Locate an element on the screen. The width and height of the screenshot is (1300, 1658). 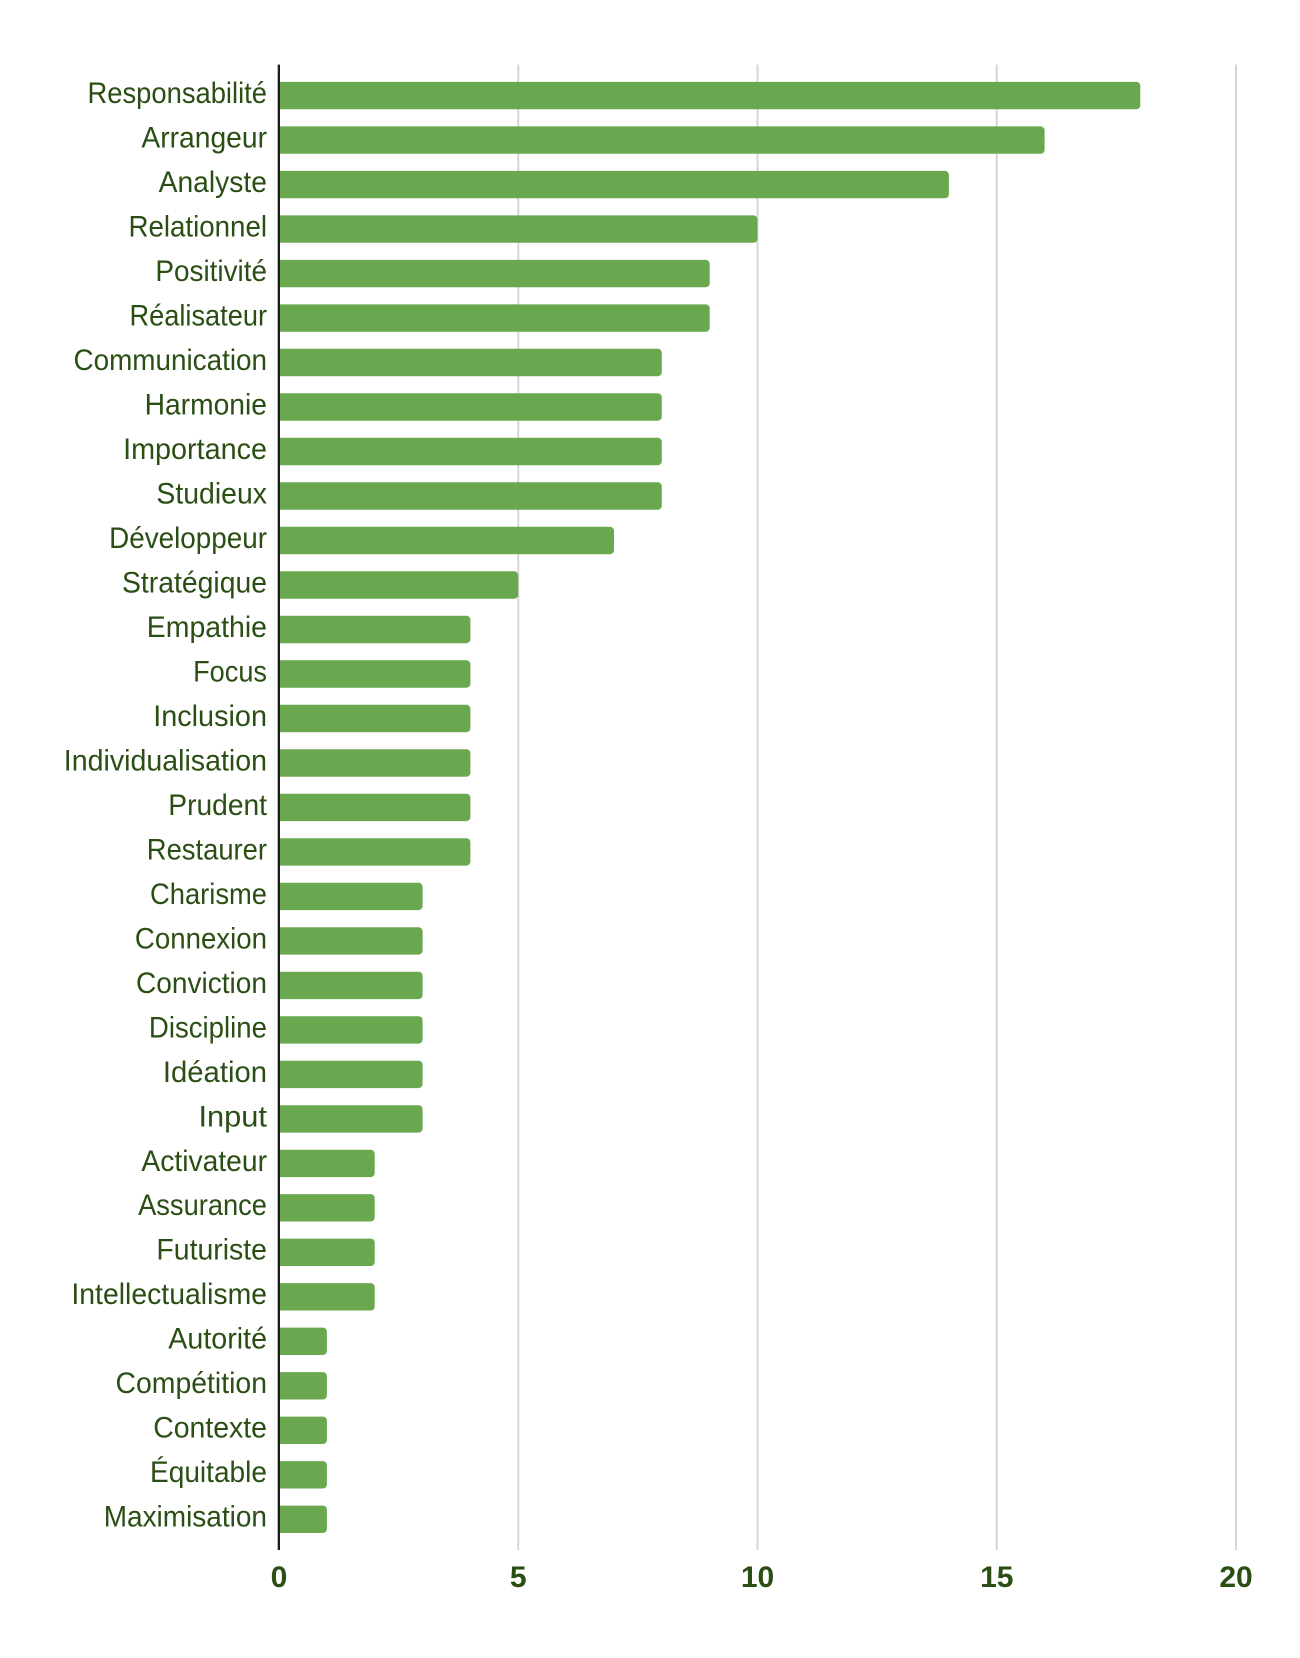
svg-text: Importance is located at coordinates (195, 449).